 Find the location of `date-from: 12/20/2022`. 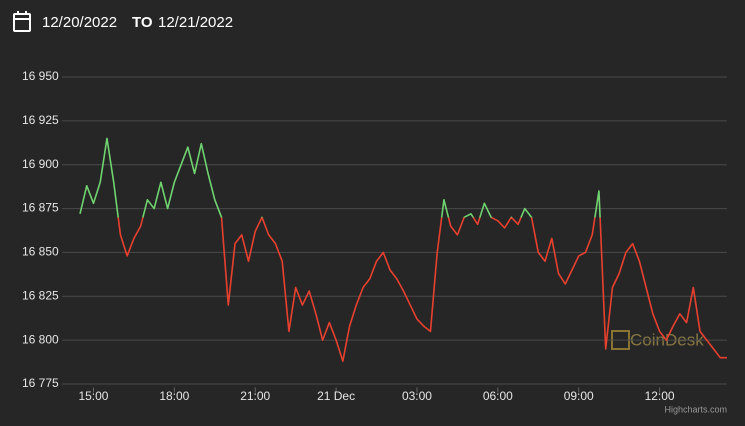

date-from: 12/20/2022 is located at coordinates (79, 22).